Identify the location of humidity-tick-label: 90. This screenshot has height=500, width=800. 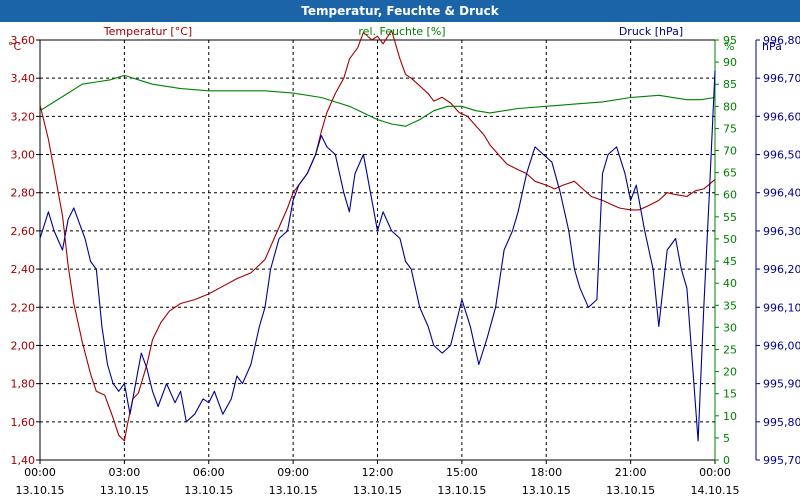
(730, 62).